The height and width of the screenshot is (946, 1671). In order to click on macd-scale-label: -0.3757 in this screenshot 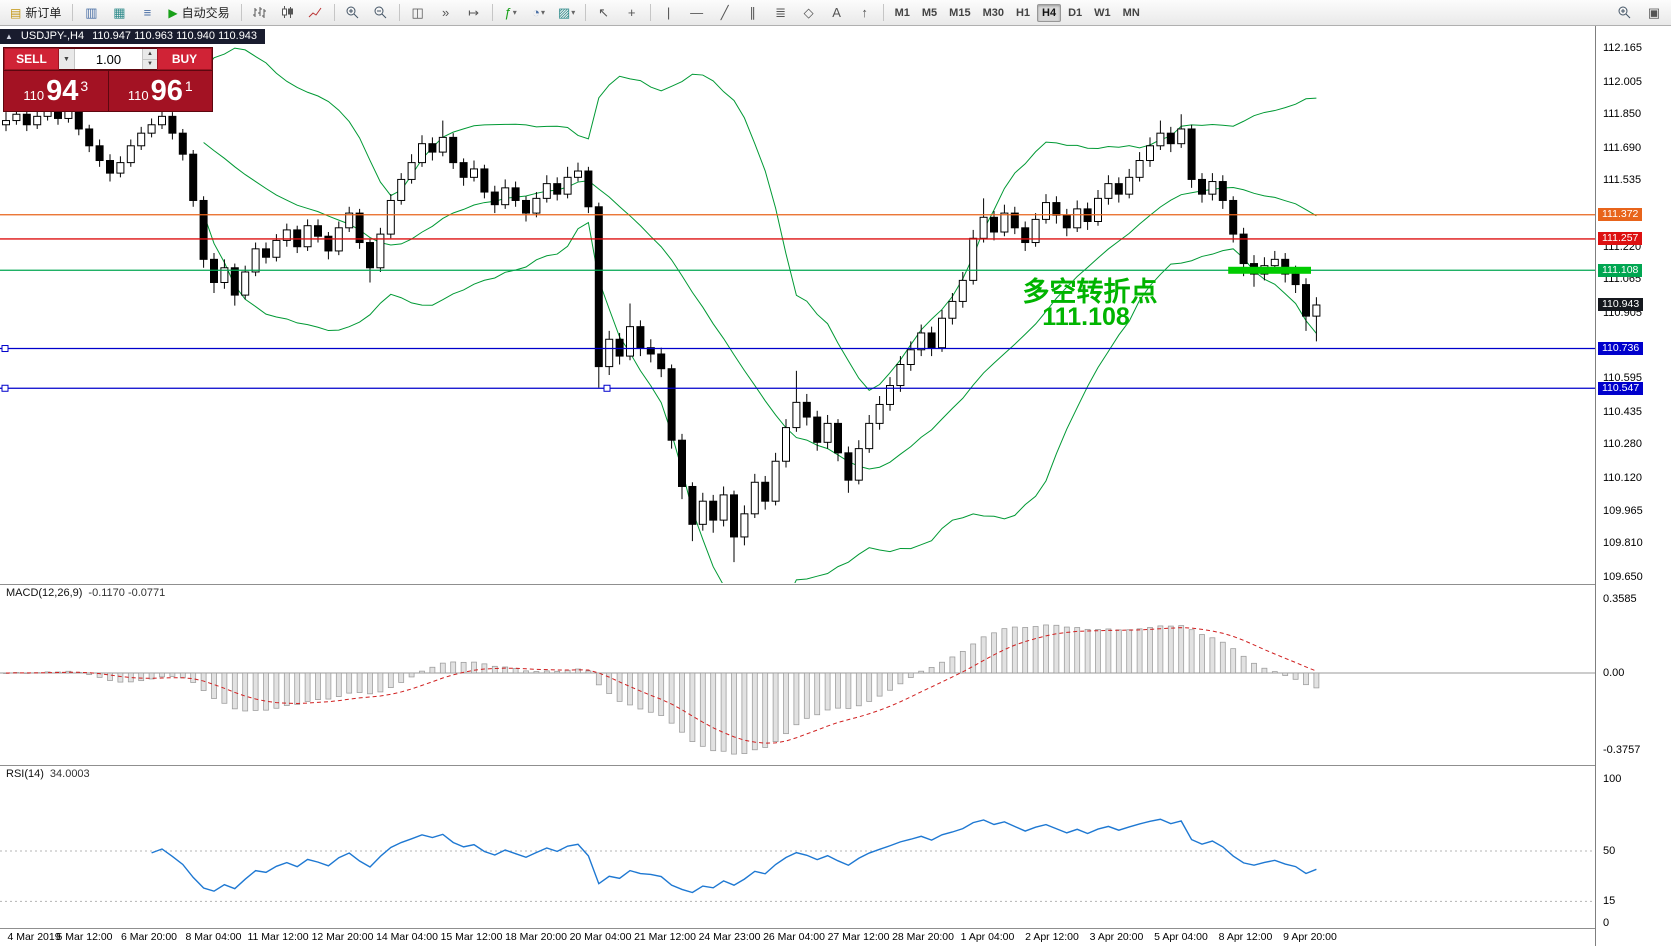, I will do `click(1622, 750)`.